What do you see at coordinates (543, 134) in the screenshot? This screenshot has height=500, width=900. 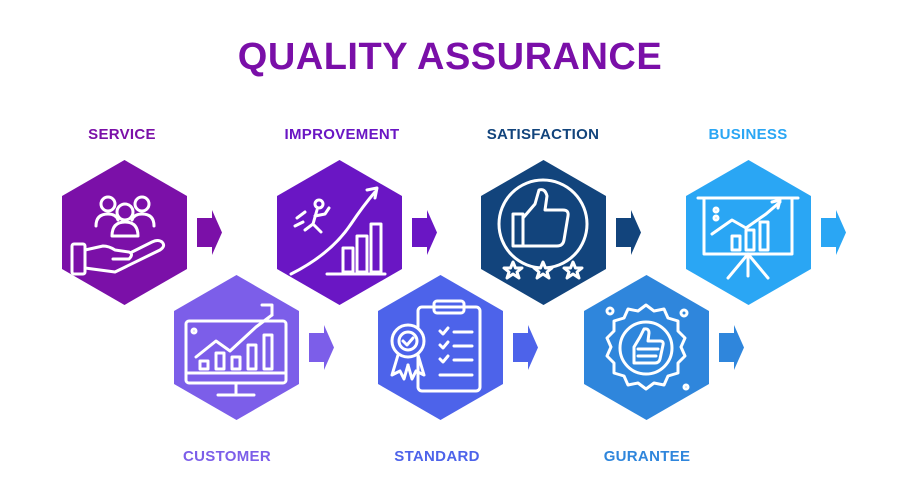 I see `label-satisfaction: SATISFACTION` at bounding box center [543, 134].